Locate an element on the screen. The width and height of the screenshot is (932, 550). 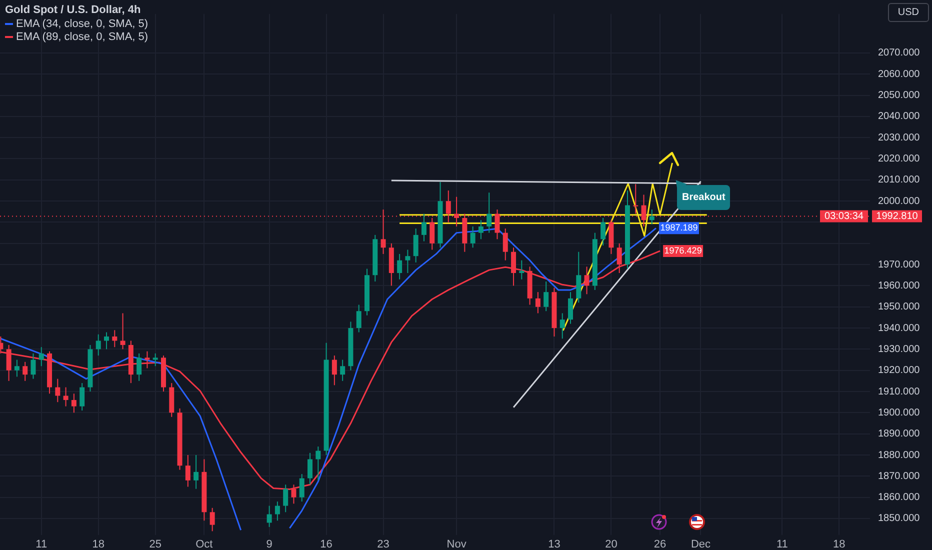
y-tick-label: 1860.000 is located at coordinates (899, 498).